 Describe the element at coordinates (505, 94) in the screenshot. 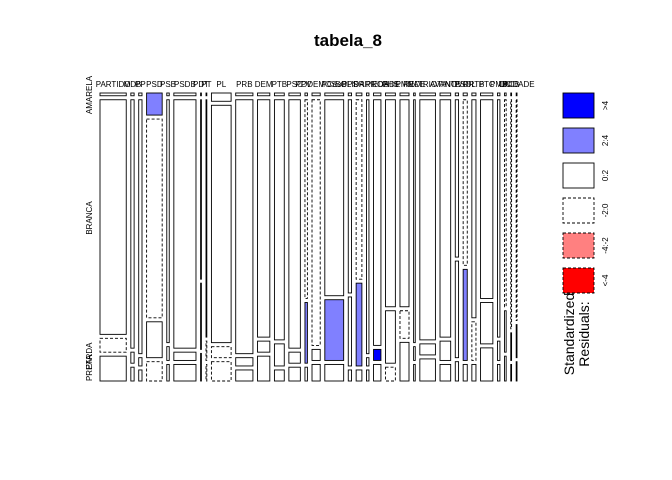

I see `mosaic-tile-dc-amarela` at that location.